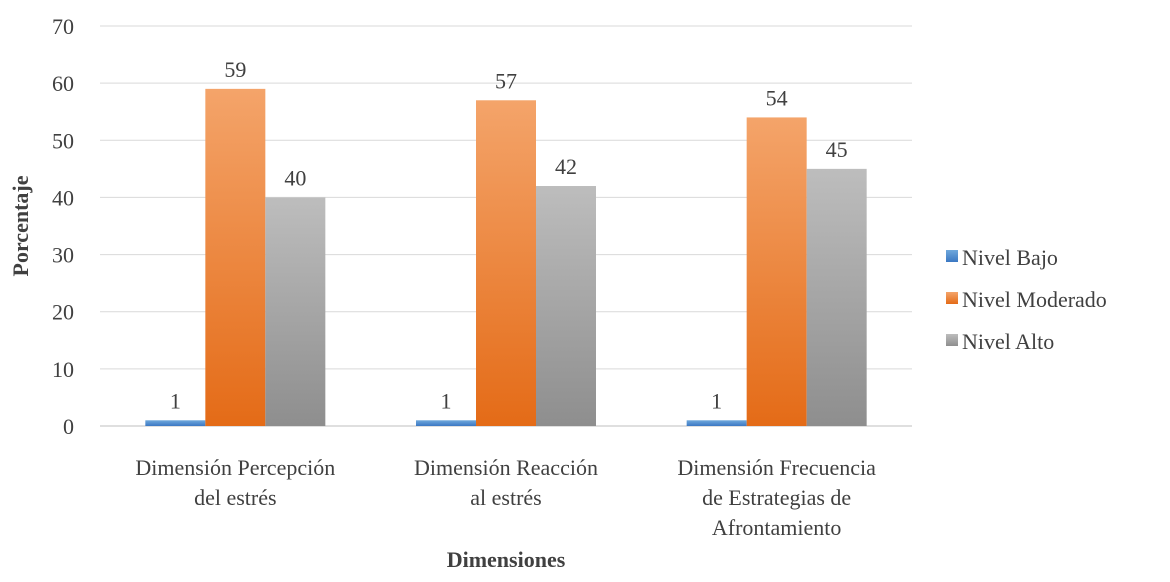 The height and width of the screenshot is (582, 1170). What do you see at coordinates (1010, 257) in the screenshot?
I see `legend-label: Nivel Bajo` at bounding box center [1010, 257].